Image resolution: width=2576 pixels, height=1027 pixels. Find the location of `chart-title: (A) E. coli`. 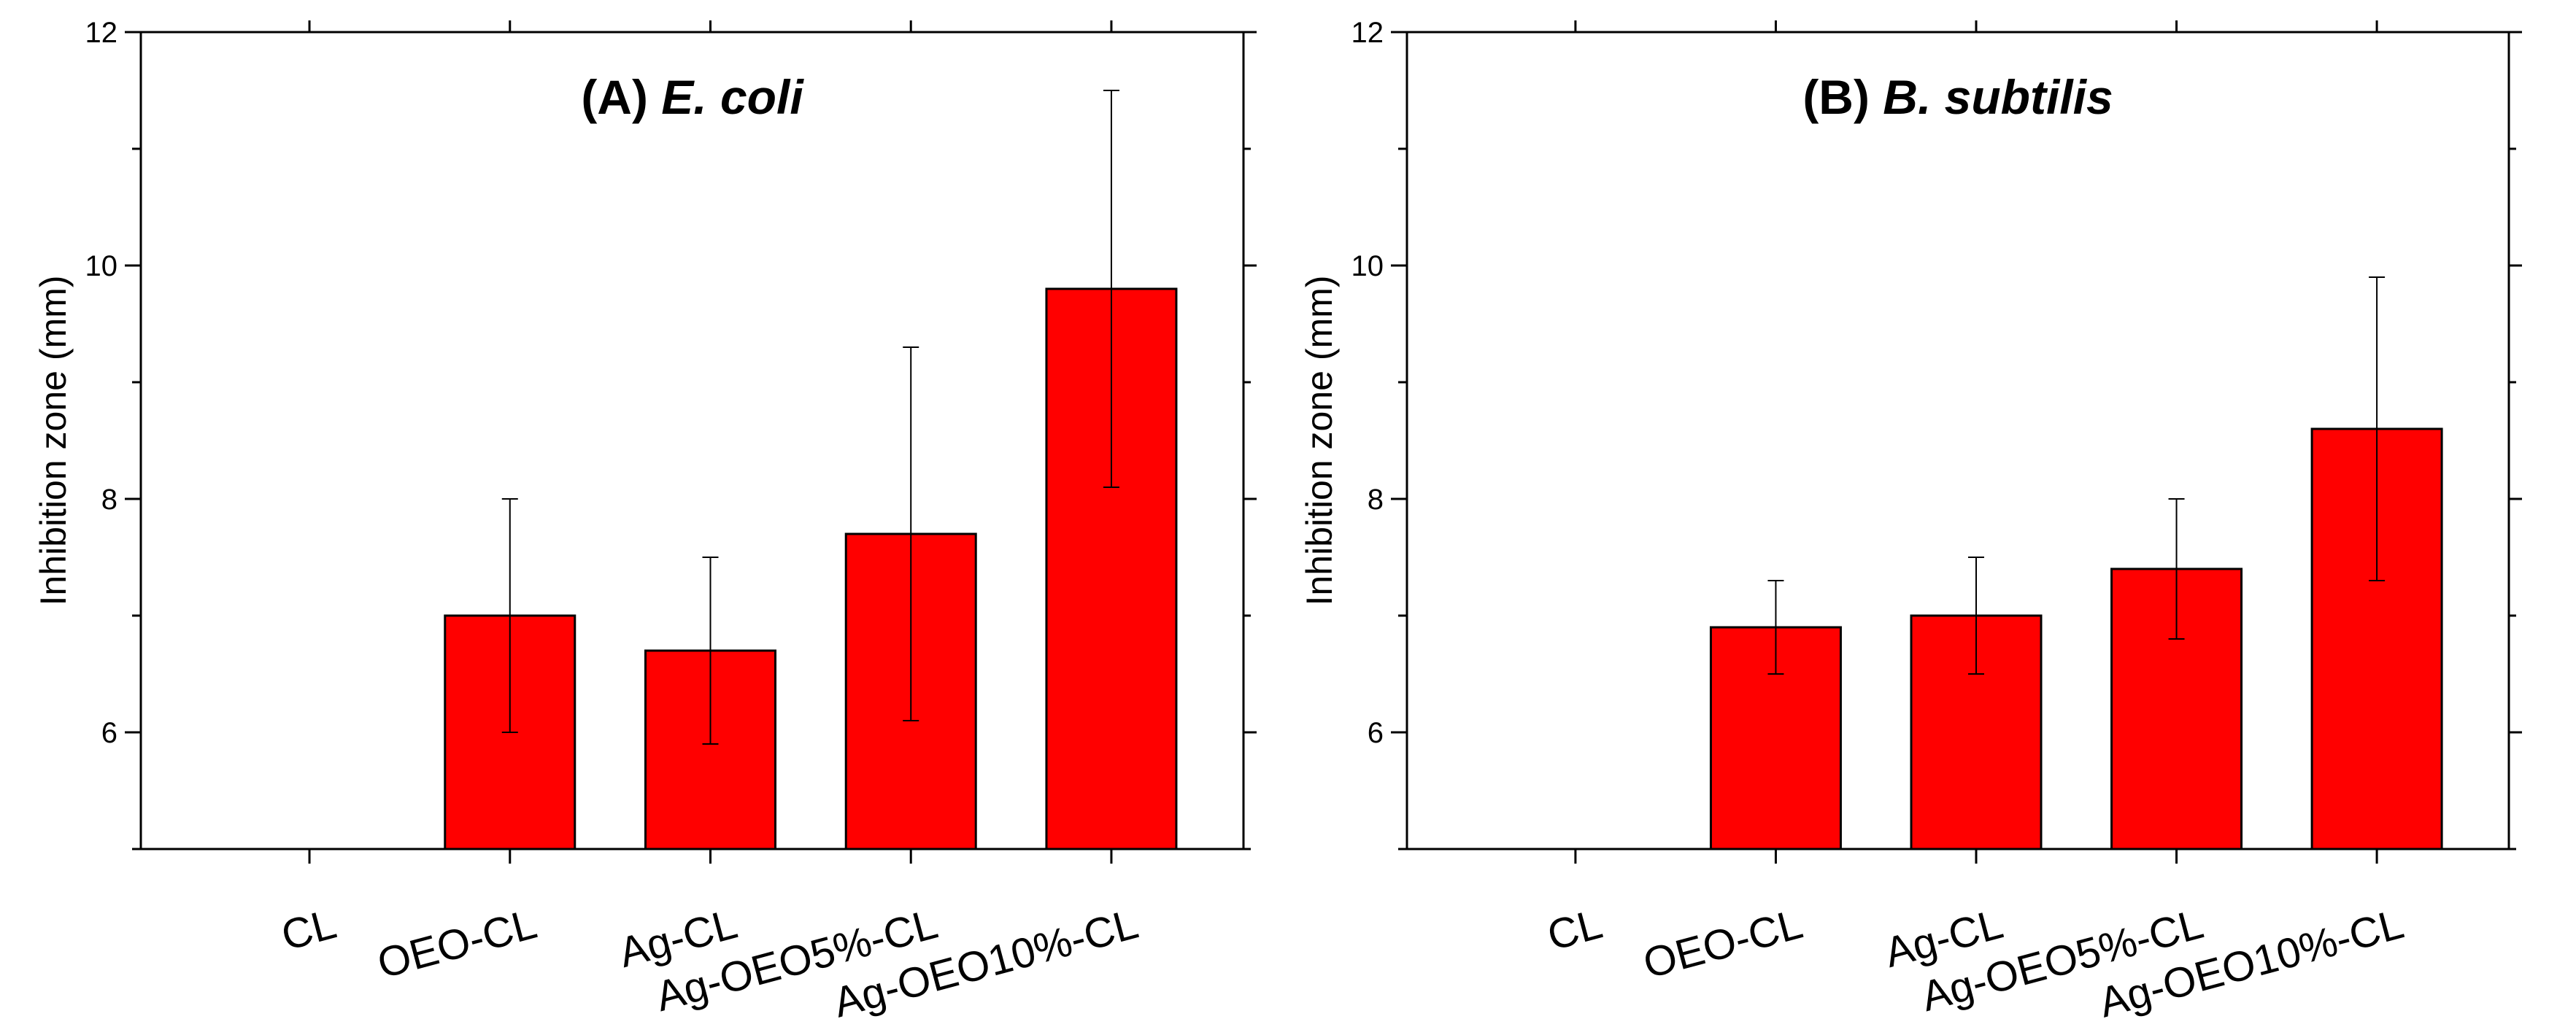

chart-title: (A) E. coli is located at coordinates (692, 97).